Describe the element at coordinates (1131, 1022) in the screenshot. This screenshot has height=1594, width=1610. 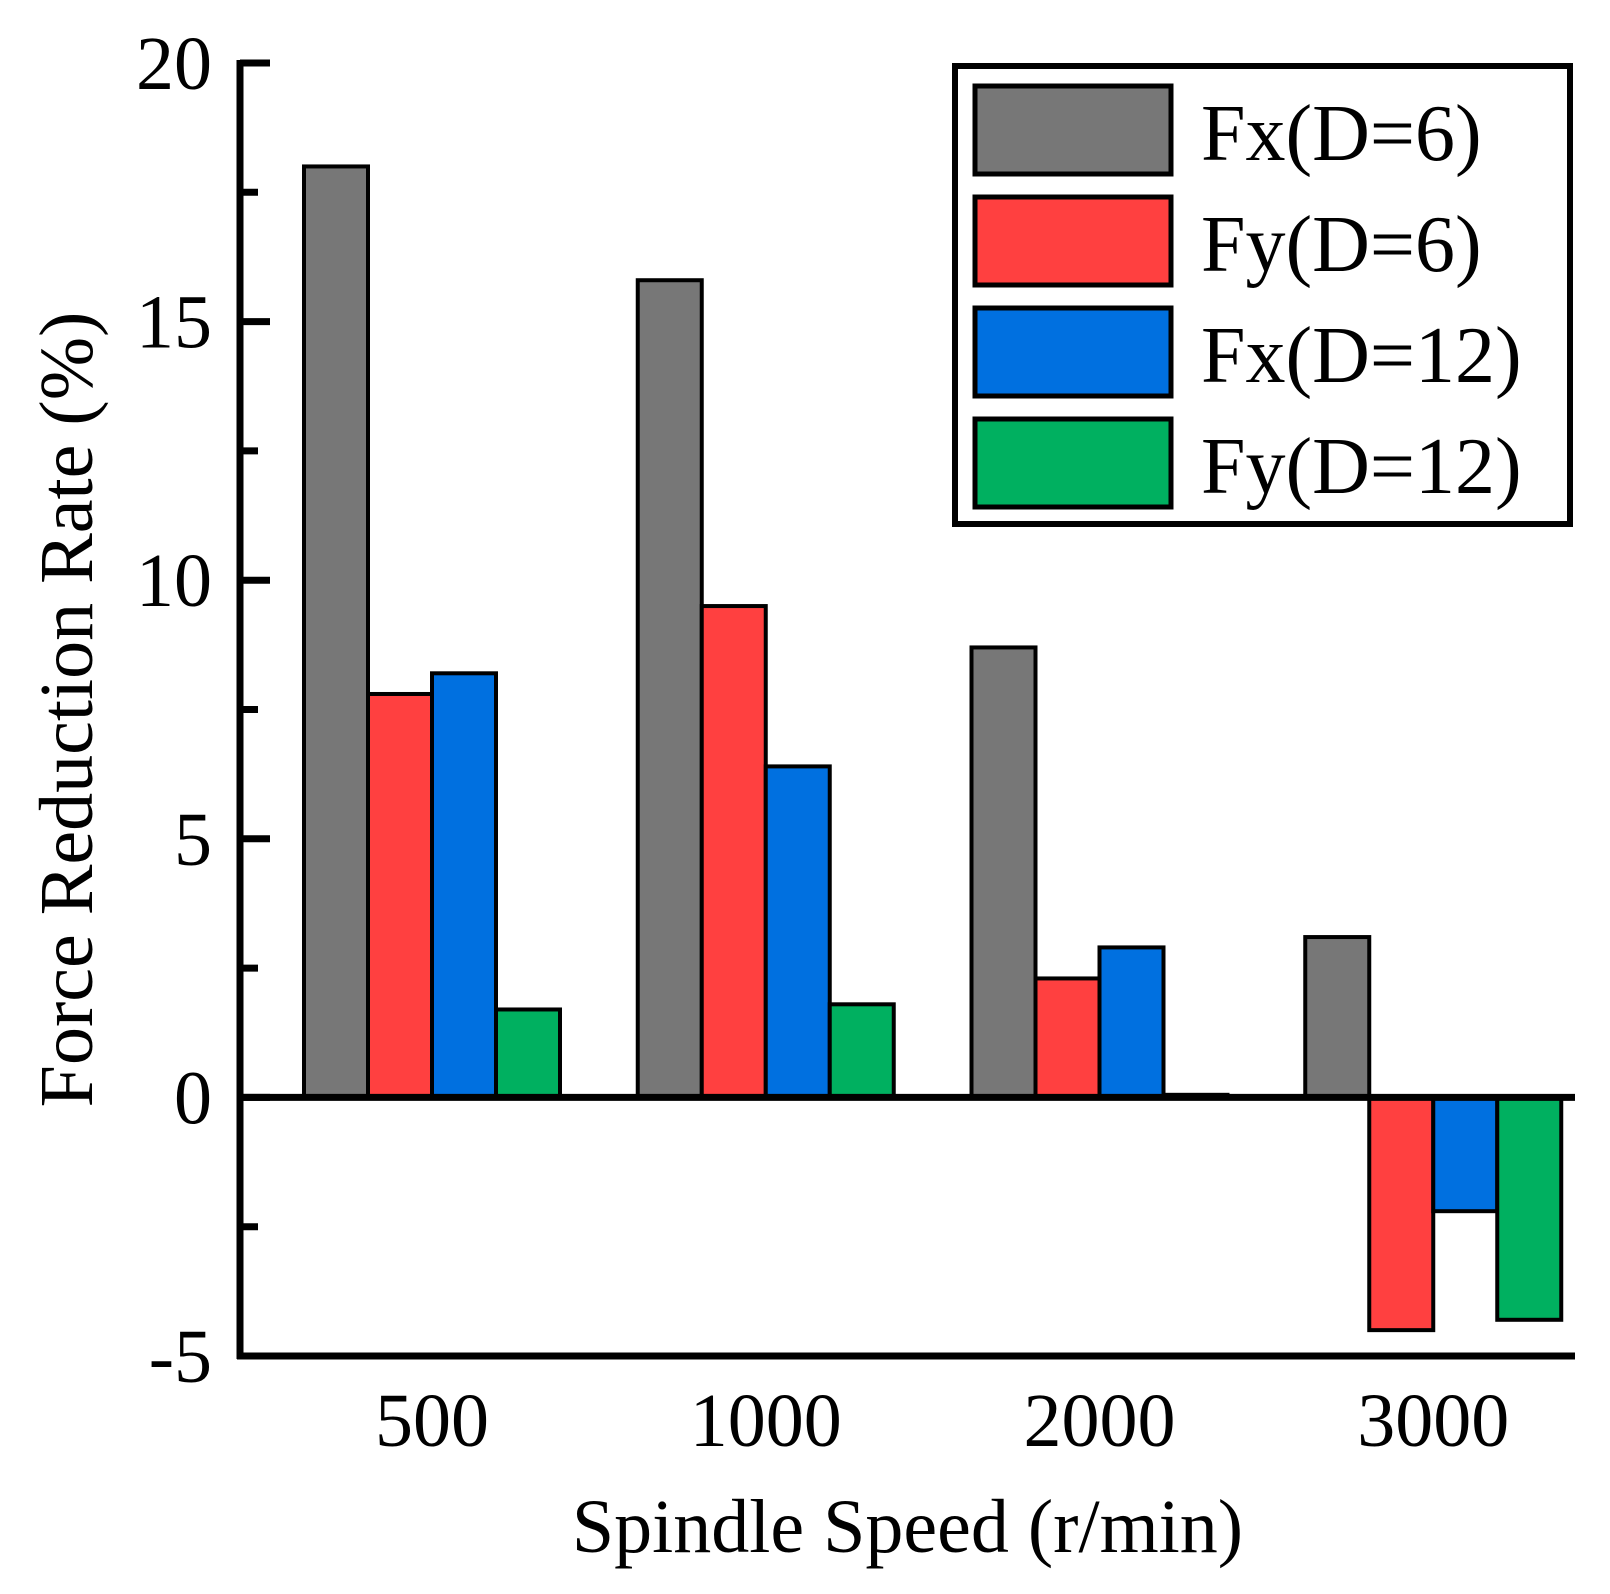
I see `bar-fx-d-12-2000` at that location.